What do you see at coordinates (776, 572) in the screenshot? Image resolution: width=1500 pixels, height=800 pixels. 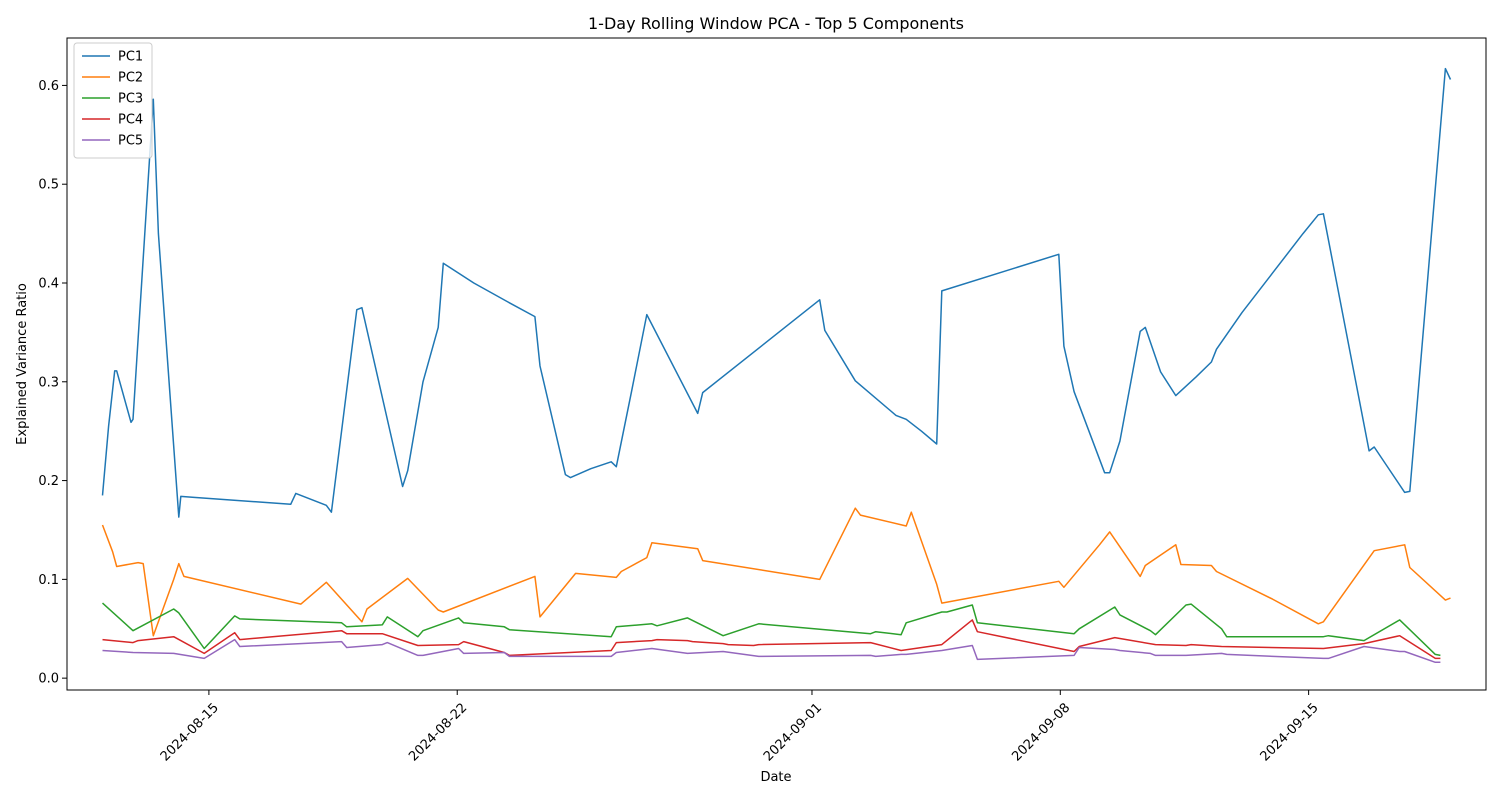 I see `series-line-pc2` at bounding box center [776, 572].